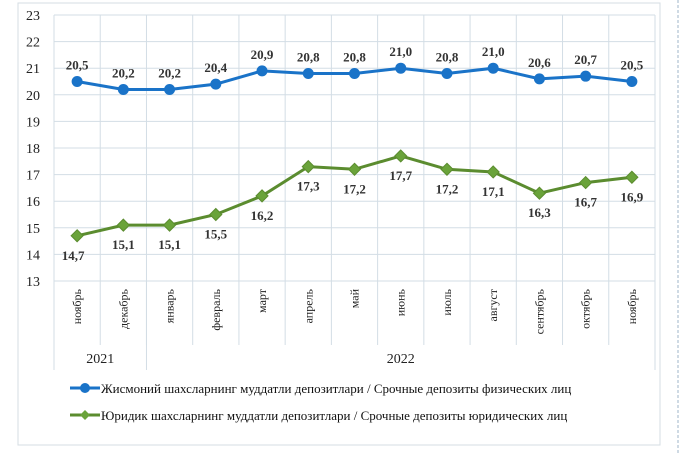 This screenshot has height=453, width=680. What do you see at coordinates (123, 308) in the screenshot?
I see `x-tick-label: декабрь` at bounding box center [123, 308].